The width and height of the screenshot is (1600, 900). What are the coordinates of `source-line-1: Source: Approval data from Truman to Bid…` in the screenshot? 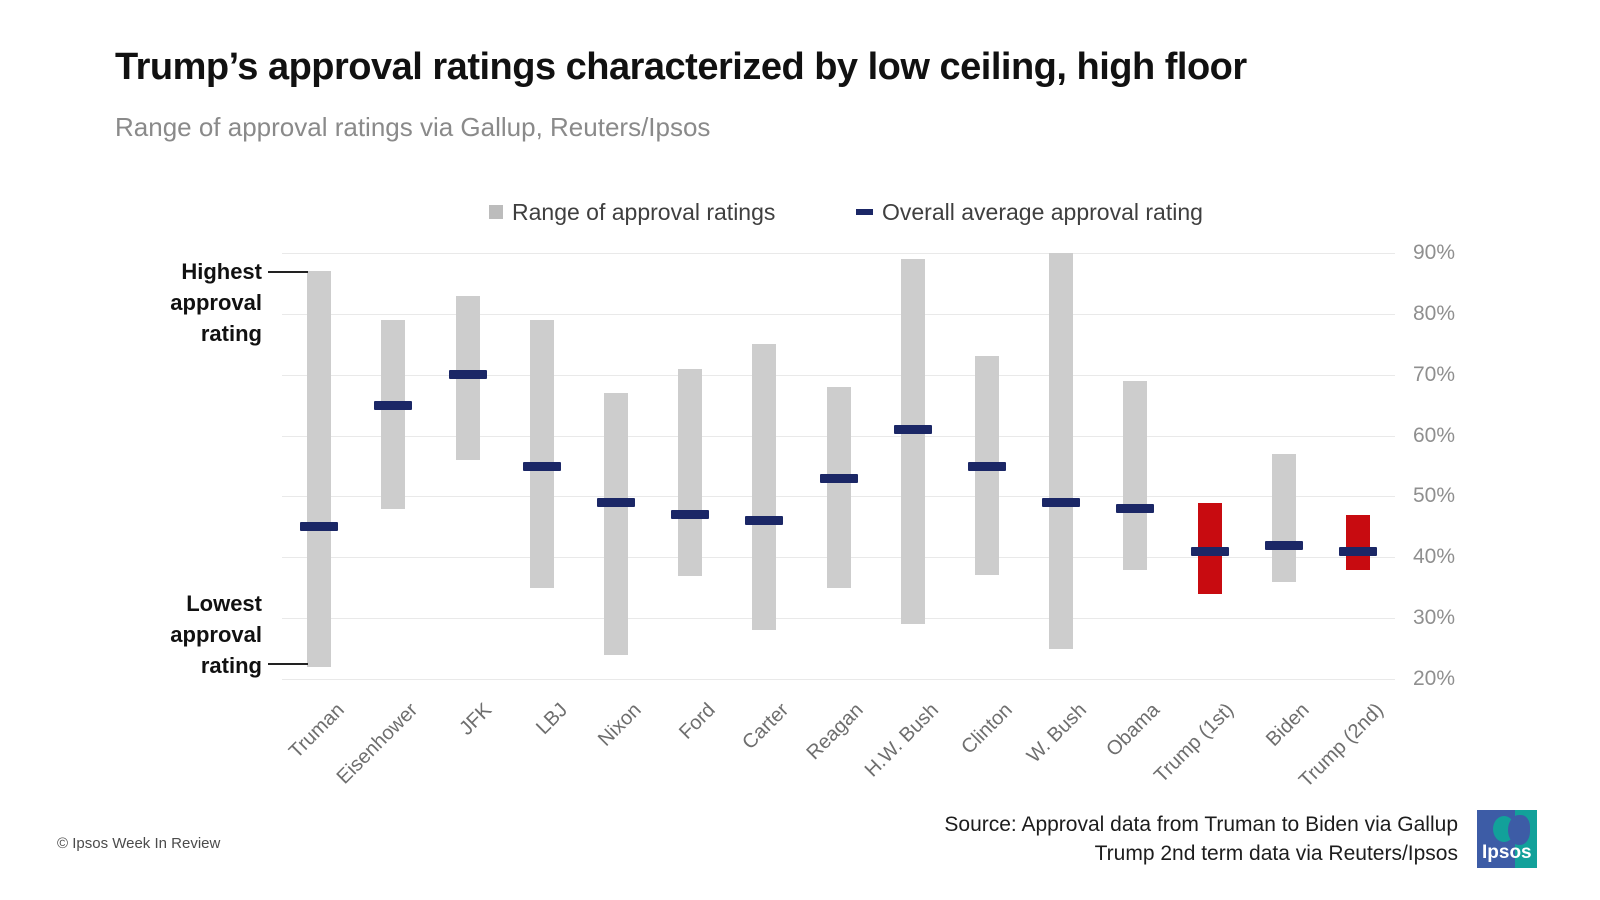 It's located at (1201, 824).